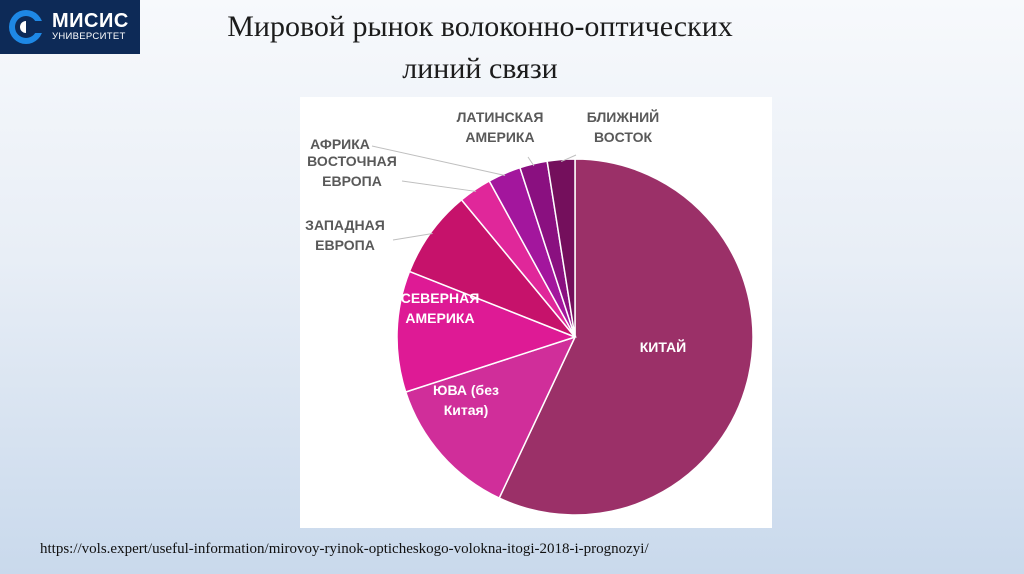 Image resolution: width=1024 pixels, height=574 pixels. Describe the element at coordinates (26, 27) in the screenshot. I see `misis-logo-icon` at that location.